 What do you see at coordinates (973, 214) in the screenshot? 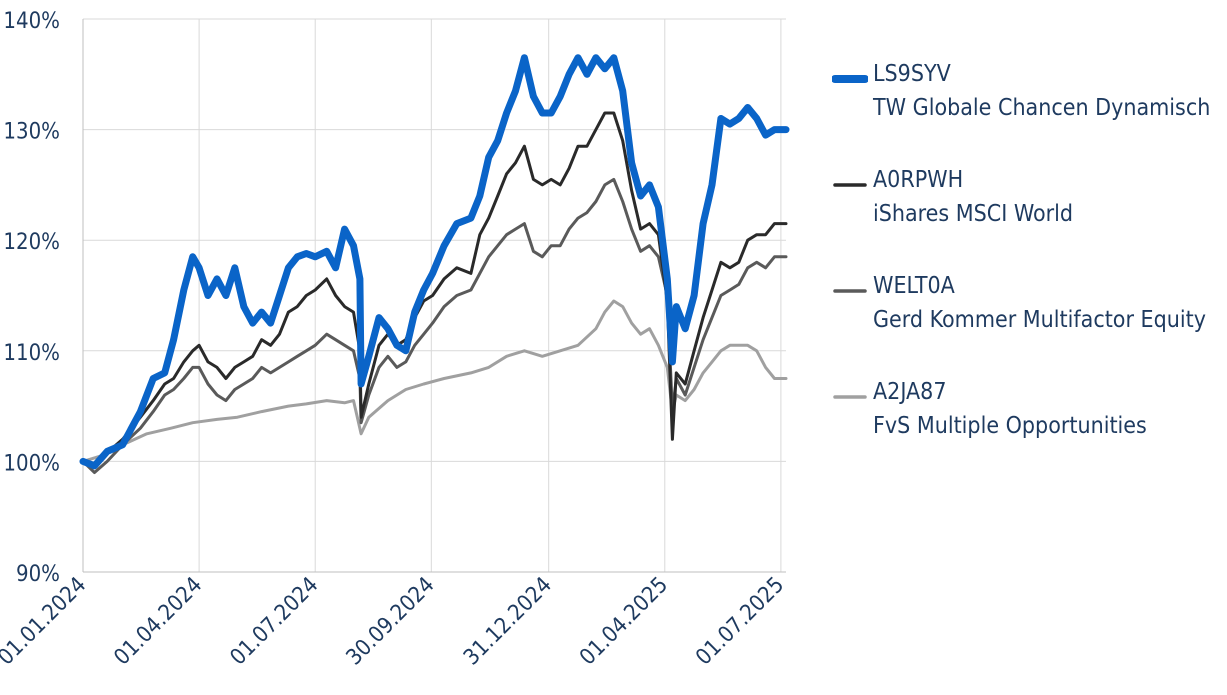
I see `legend-name-1: iShares MSCI World` at bounding box center [973, 214].